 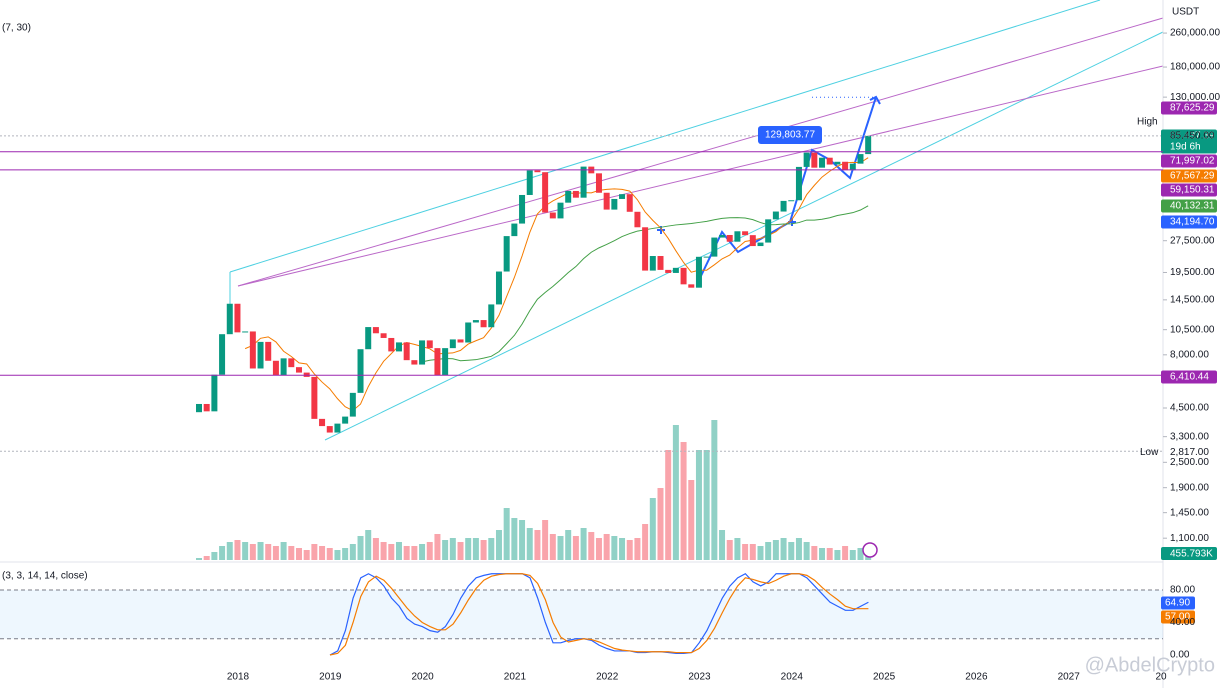 I want to click on y-tick-label: 2,500.00, so click(x=1189, y=462).